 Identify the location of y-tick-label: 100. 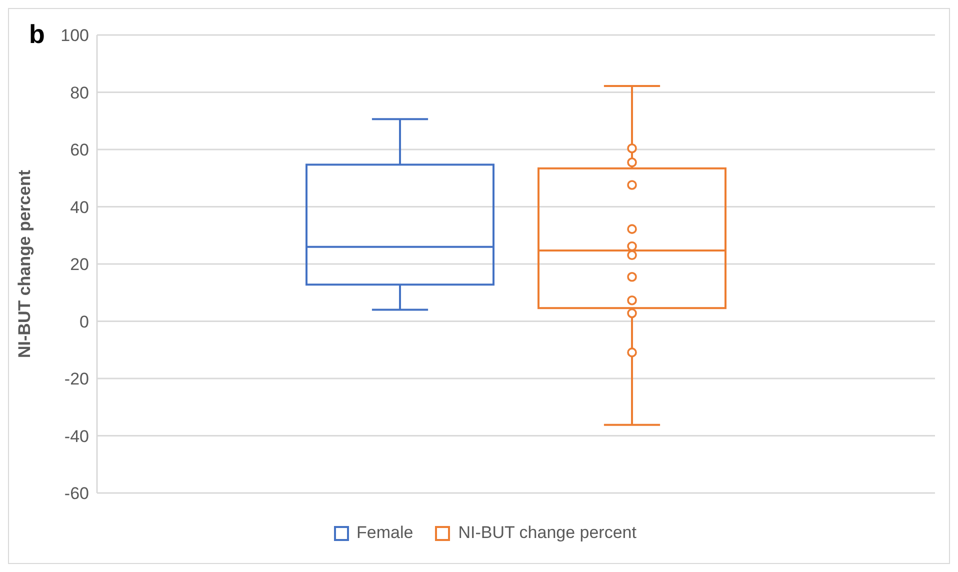
(74, 36).